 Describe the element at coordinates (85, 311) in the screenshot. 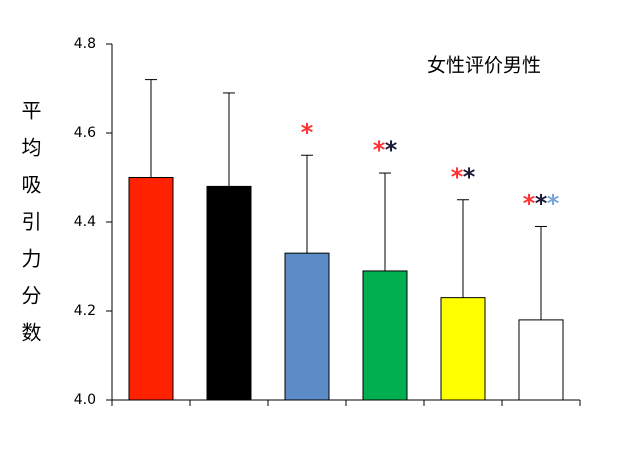

I see `y-tick-label: 4.2` at that location.